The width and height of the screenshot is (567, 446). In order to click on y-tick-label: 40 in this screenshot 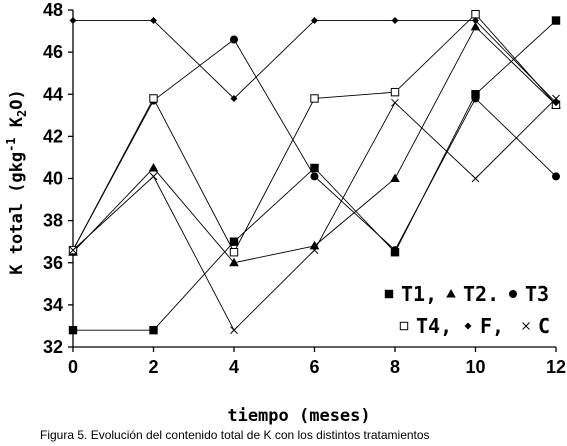, I will do `click(53, 179)`.